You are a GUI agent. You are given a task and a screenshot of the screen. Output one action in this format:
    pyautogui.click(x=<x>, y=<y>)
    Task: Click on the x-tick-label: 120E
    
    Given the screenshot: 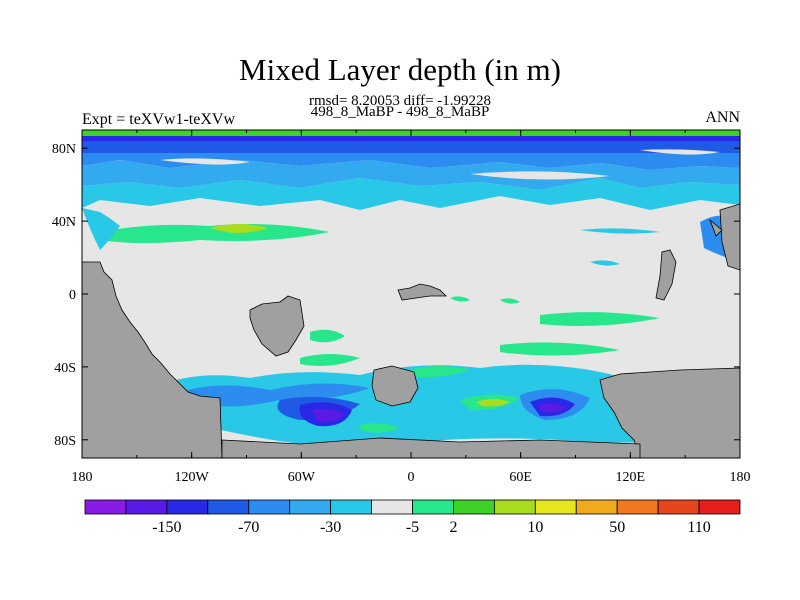 What is the action you would take?
    pyautogui.click(x=631, y=477)
    